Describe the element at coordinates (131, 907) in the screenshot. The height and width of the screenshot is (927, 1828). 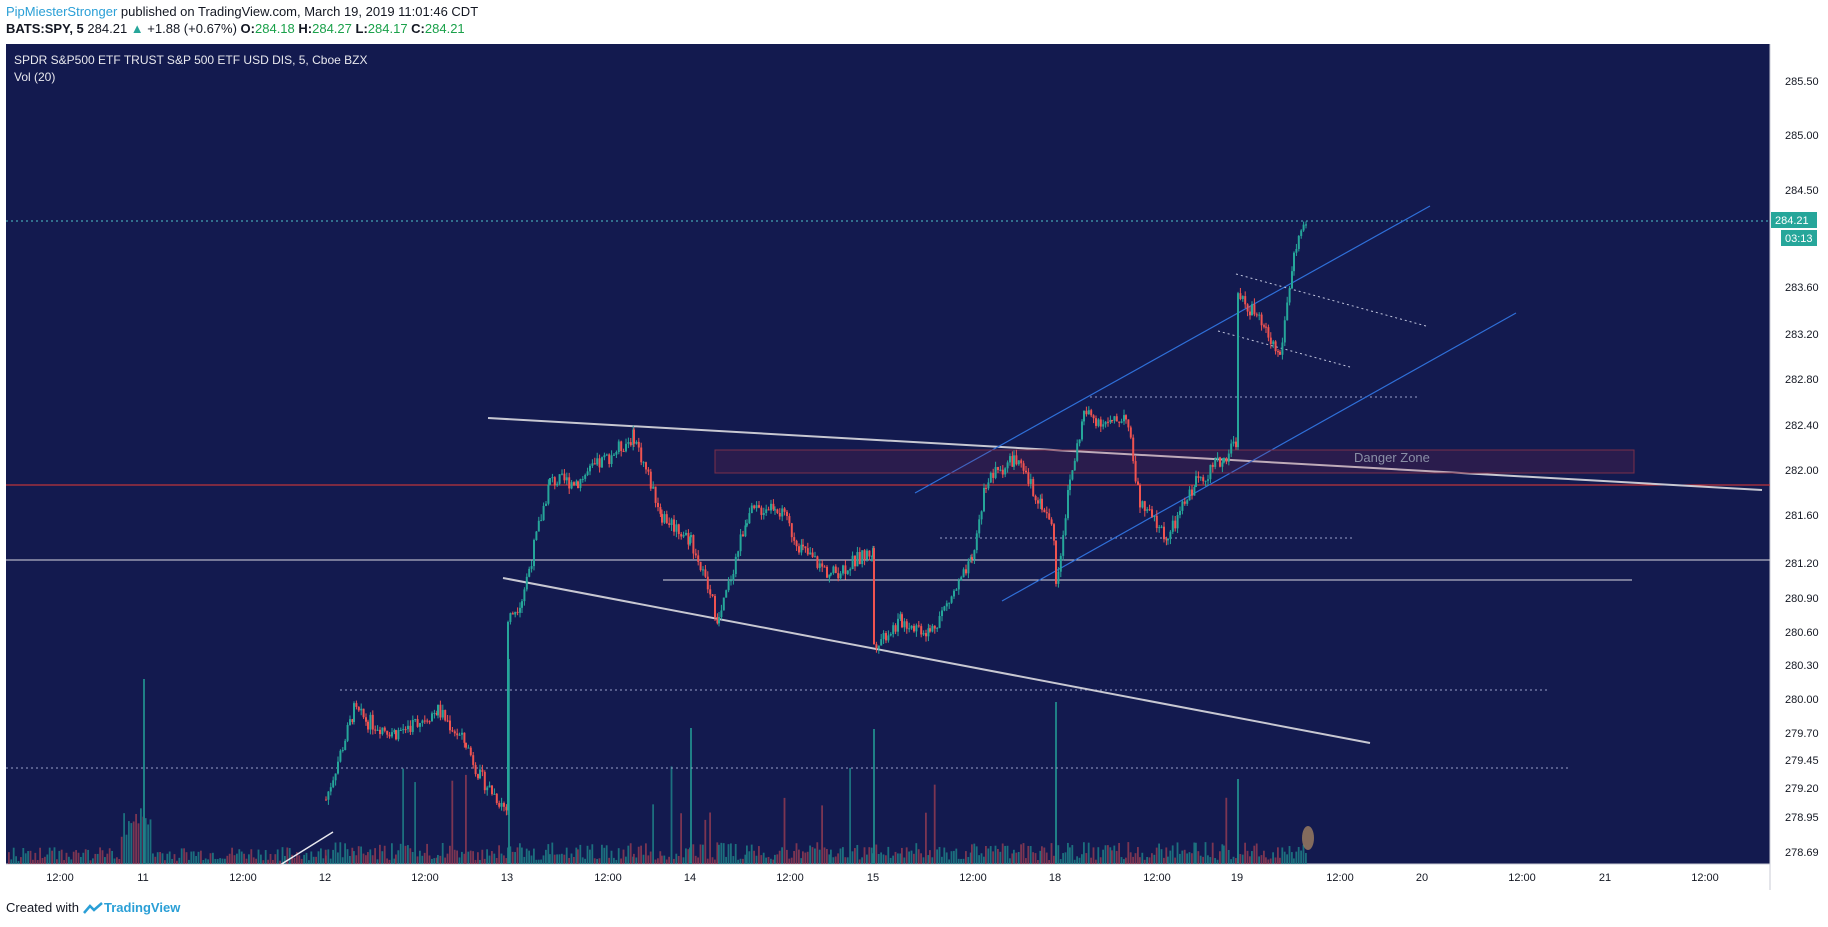
I see `tradingview-logo: TradingView` at that location.